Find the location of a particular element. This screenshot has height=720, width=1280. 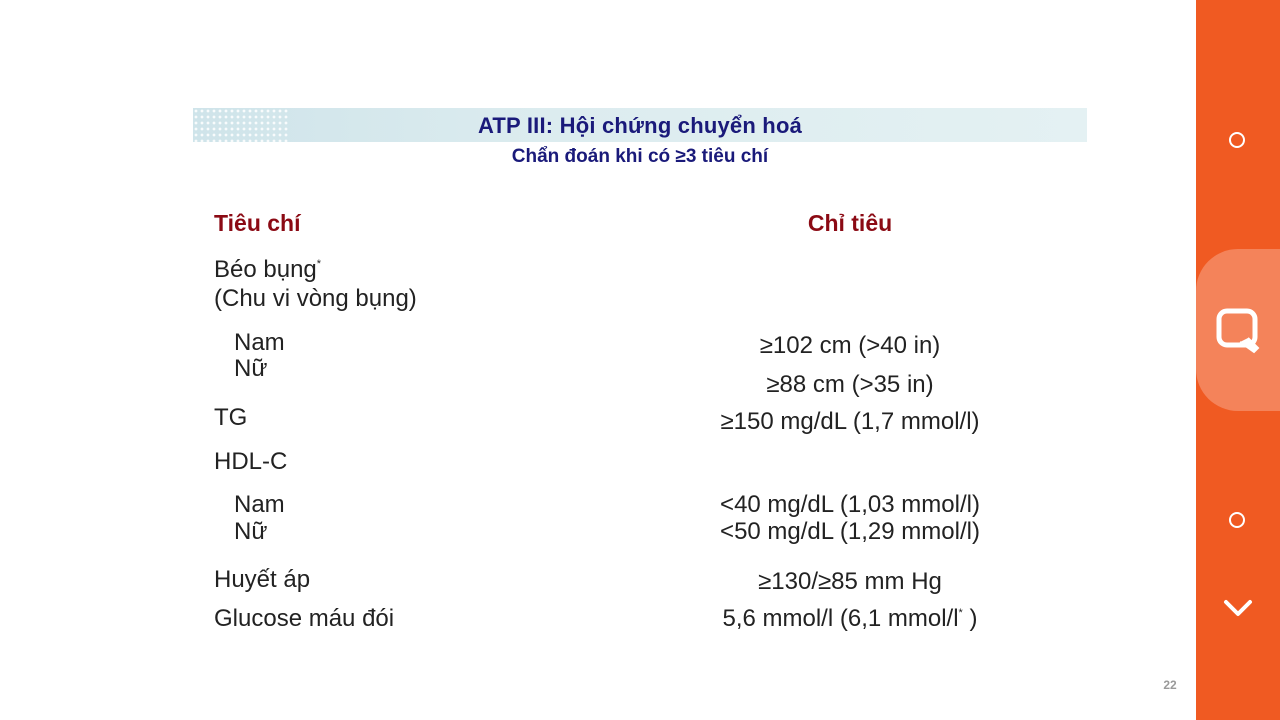

header-criteria: Tiêu chí is located at coordinates (257, 223).